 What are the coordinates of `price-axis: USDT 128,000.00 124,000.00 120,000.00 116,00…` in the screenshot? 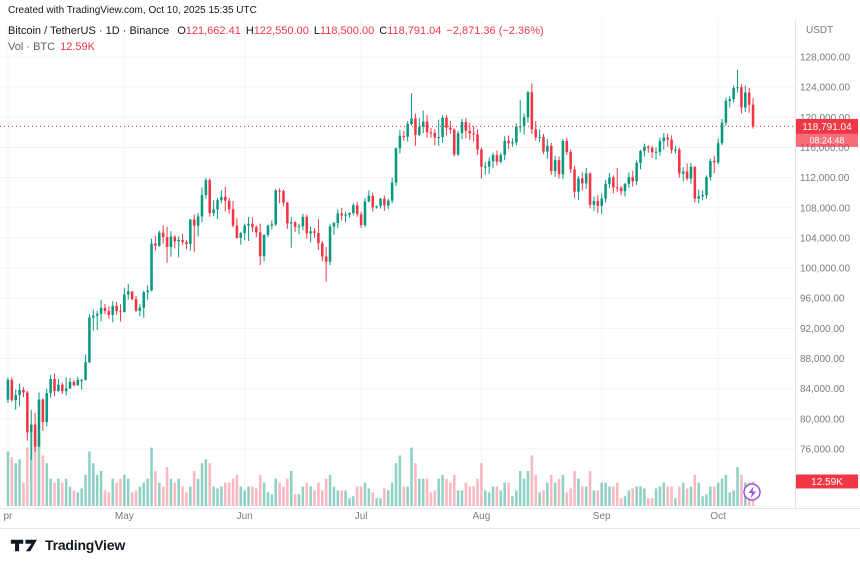 It's located at (825, 240).